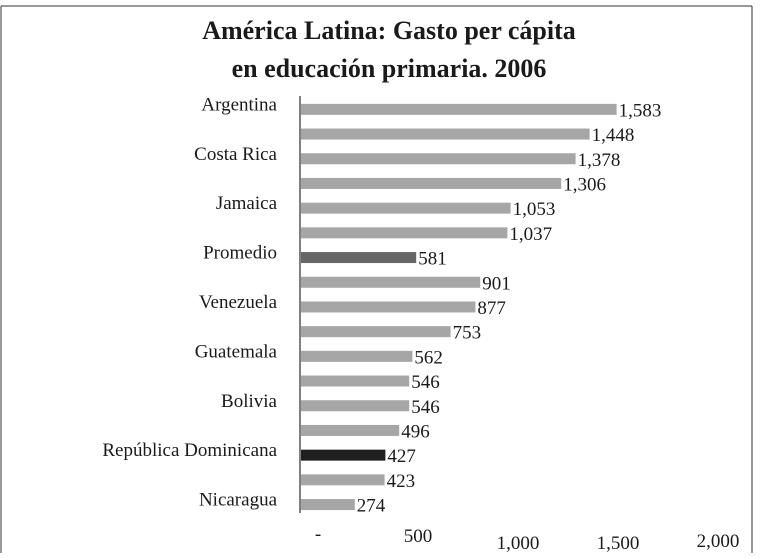  Describe the element at coordinates (401, 456) in the screenshot. I see `value-label-14: 427` at that location.